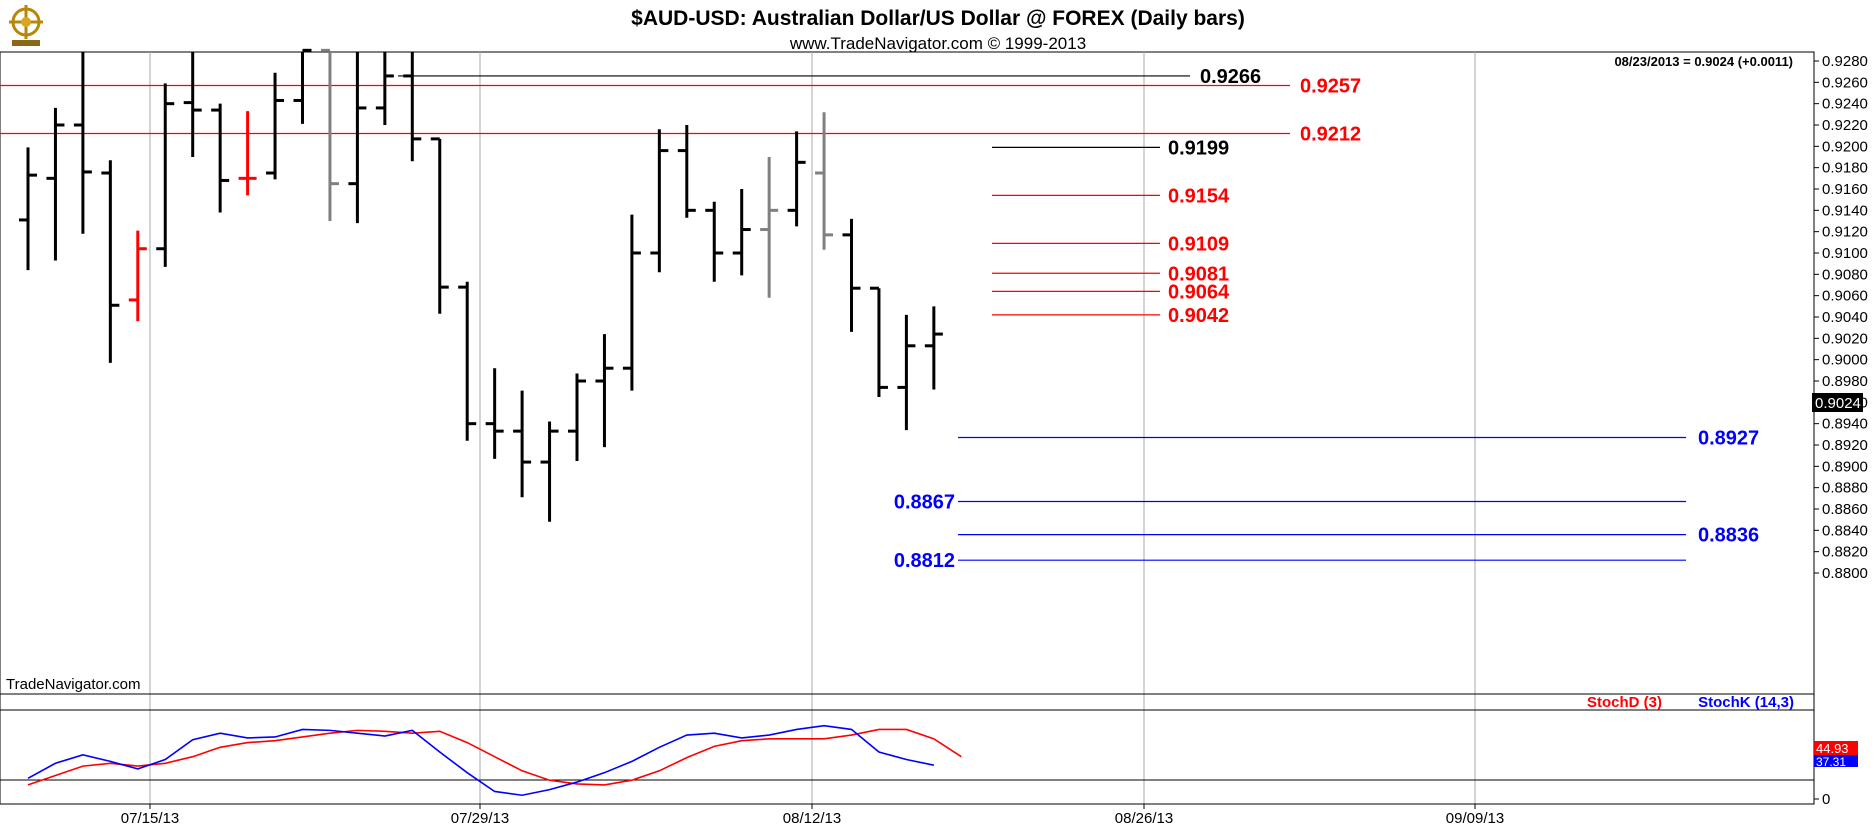  I want to click on stochastic-lines, so click(494, 760).